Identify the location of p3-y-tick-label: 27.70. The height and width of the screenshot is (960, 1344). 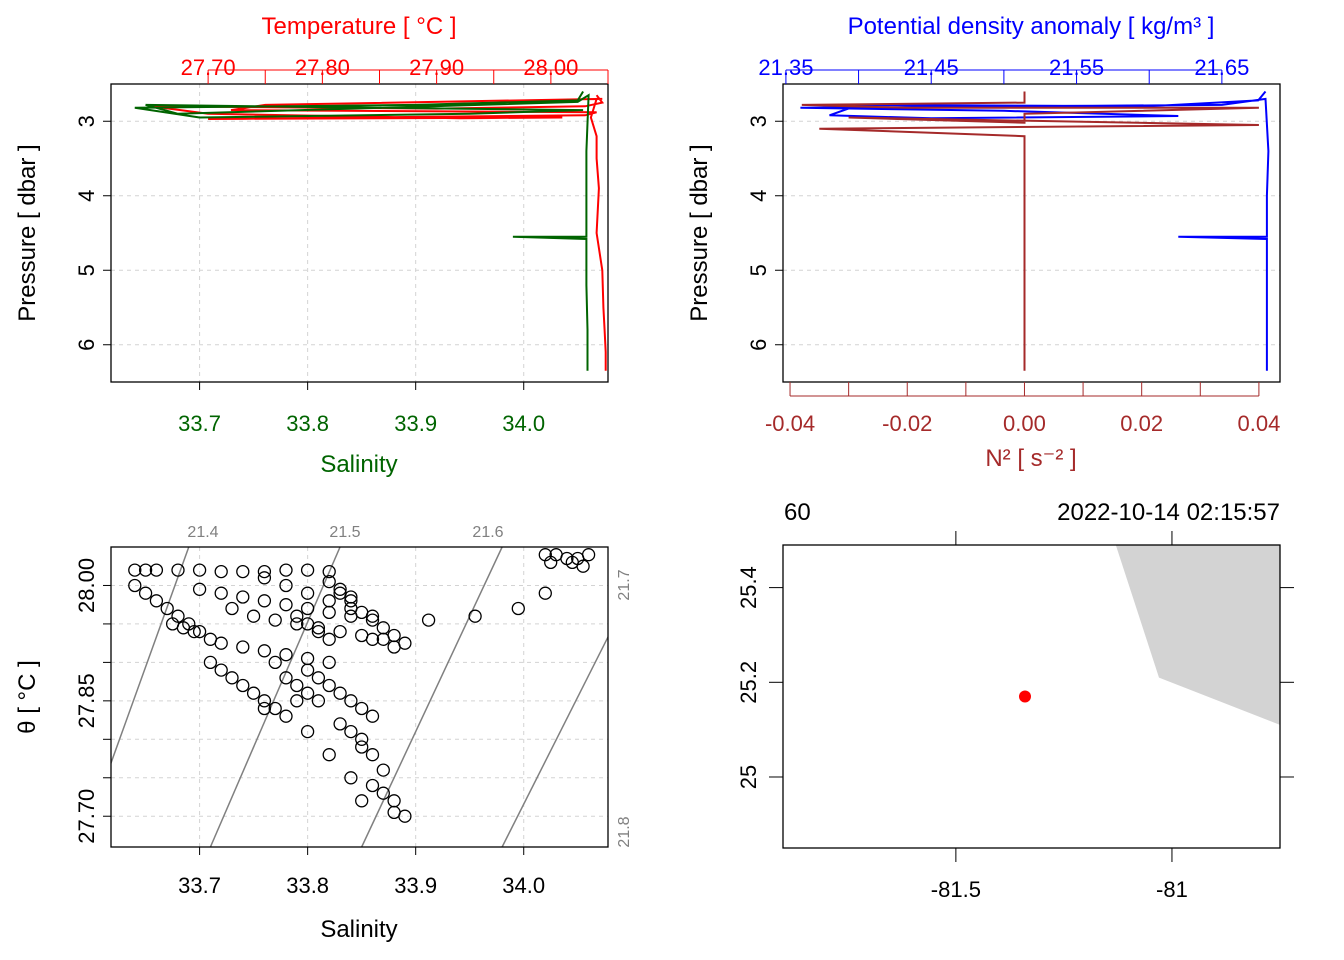
(86, 816).